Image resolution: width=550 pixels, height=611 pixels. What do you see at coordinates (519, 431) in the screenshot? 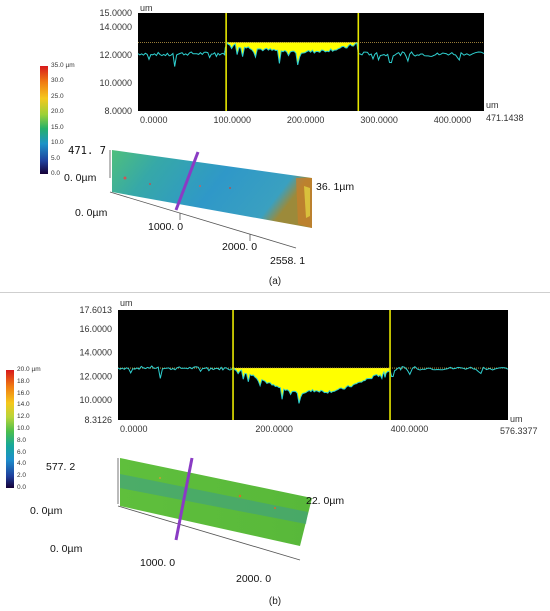
I see `x-max-label: 576.3377` at bounding box center [519, 431].